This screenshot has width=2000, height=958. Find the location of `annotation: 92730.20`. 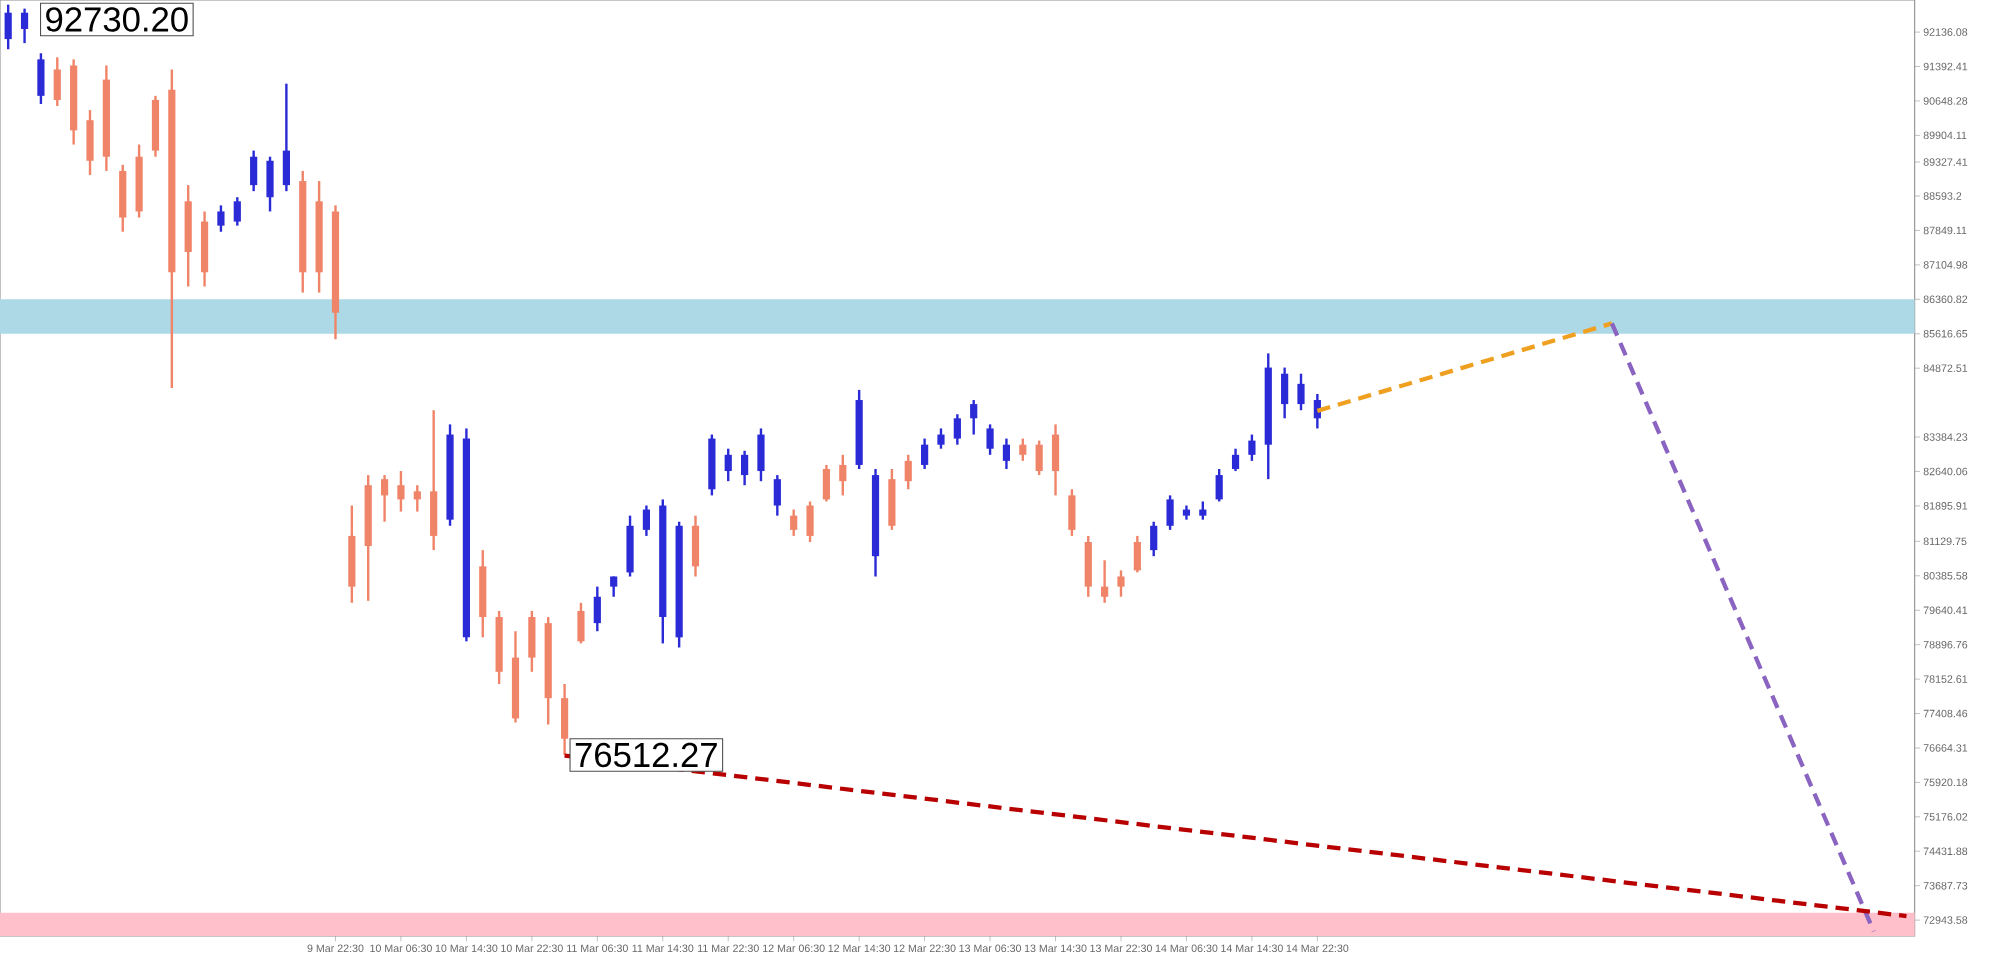

annotation: 92730.20 is located at coordinates (117, 19).